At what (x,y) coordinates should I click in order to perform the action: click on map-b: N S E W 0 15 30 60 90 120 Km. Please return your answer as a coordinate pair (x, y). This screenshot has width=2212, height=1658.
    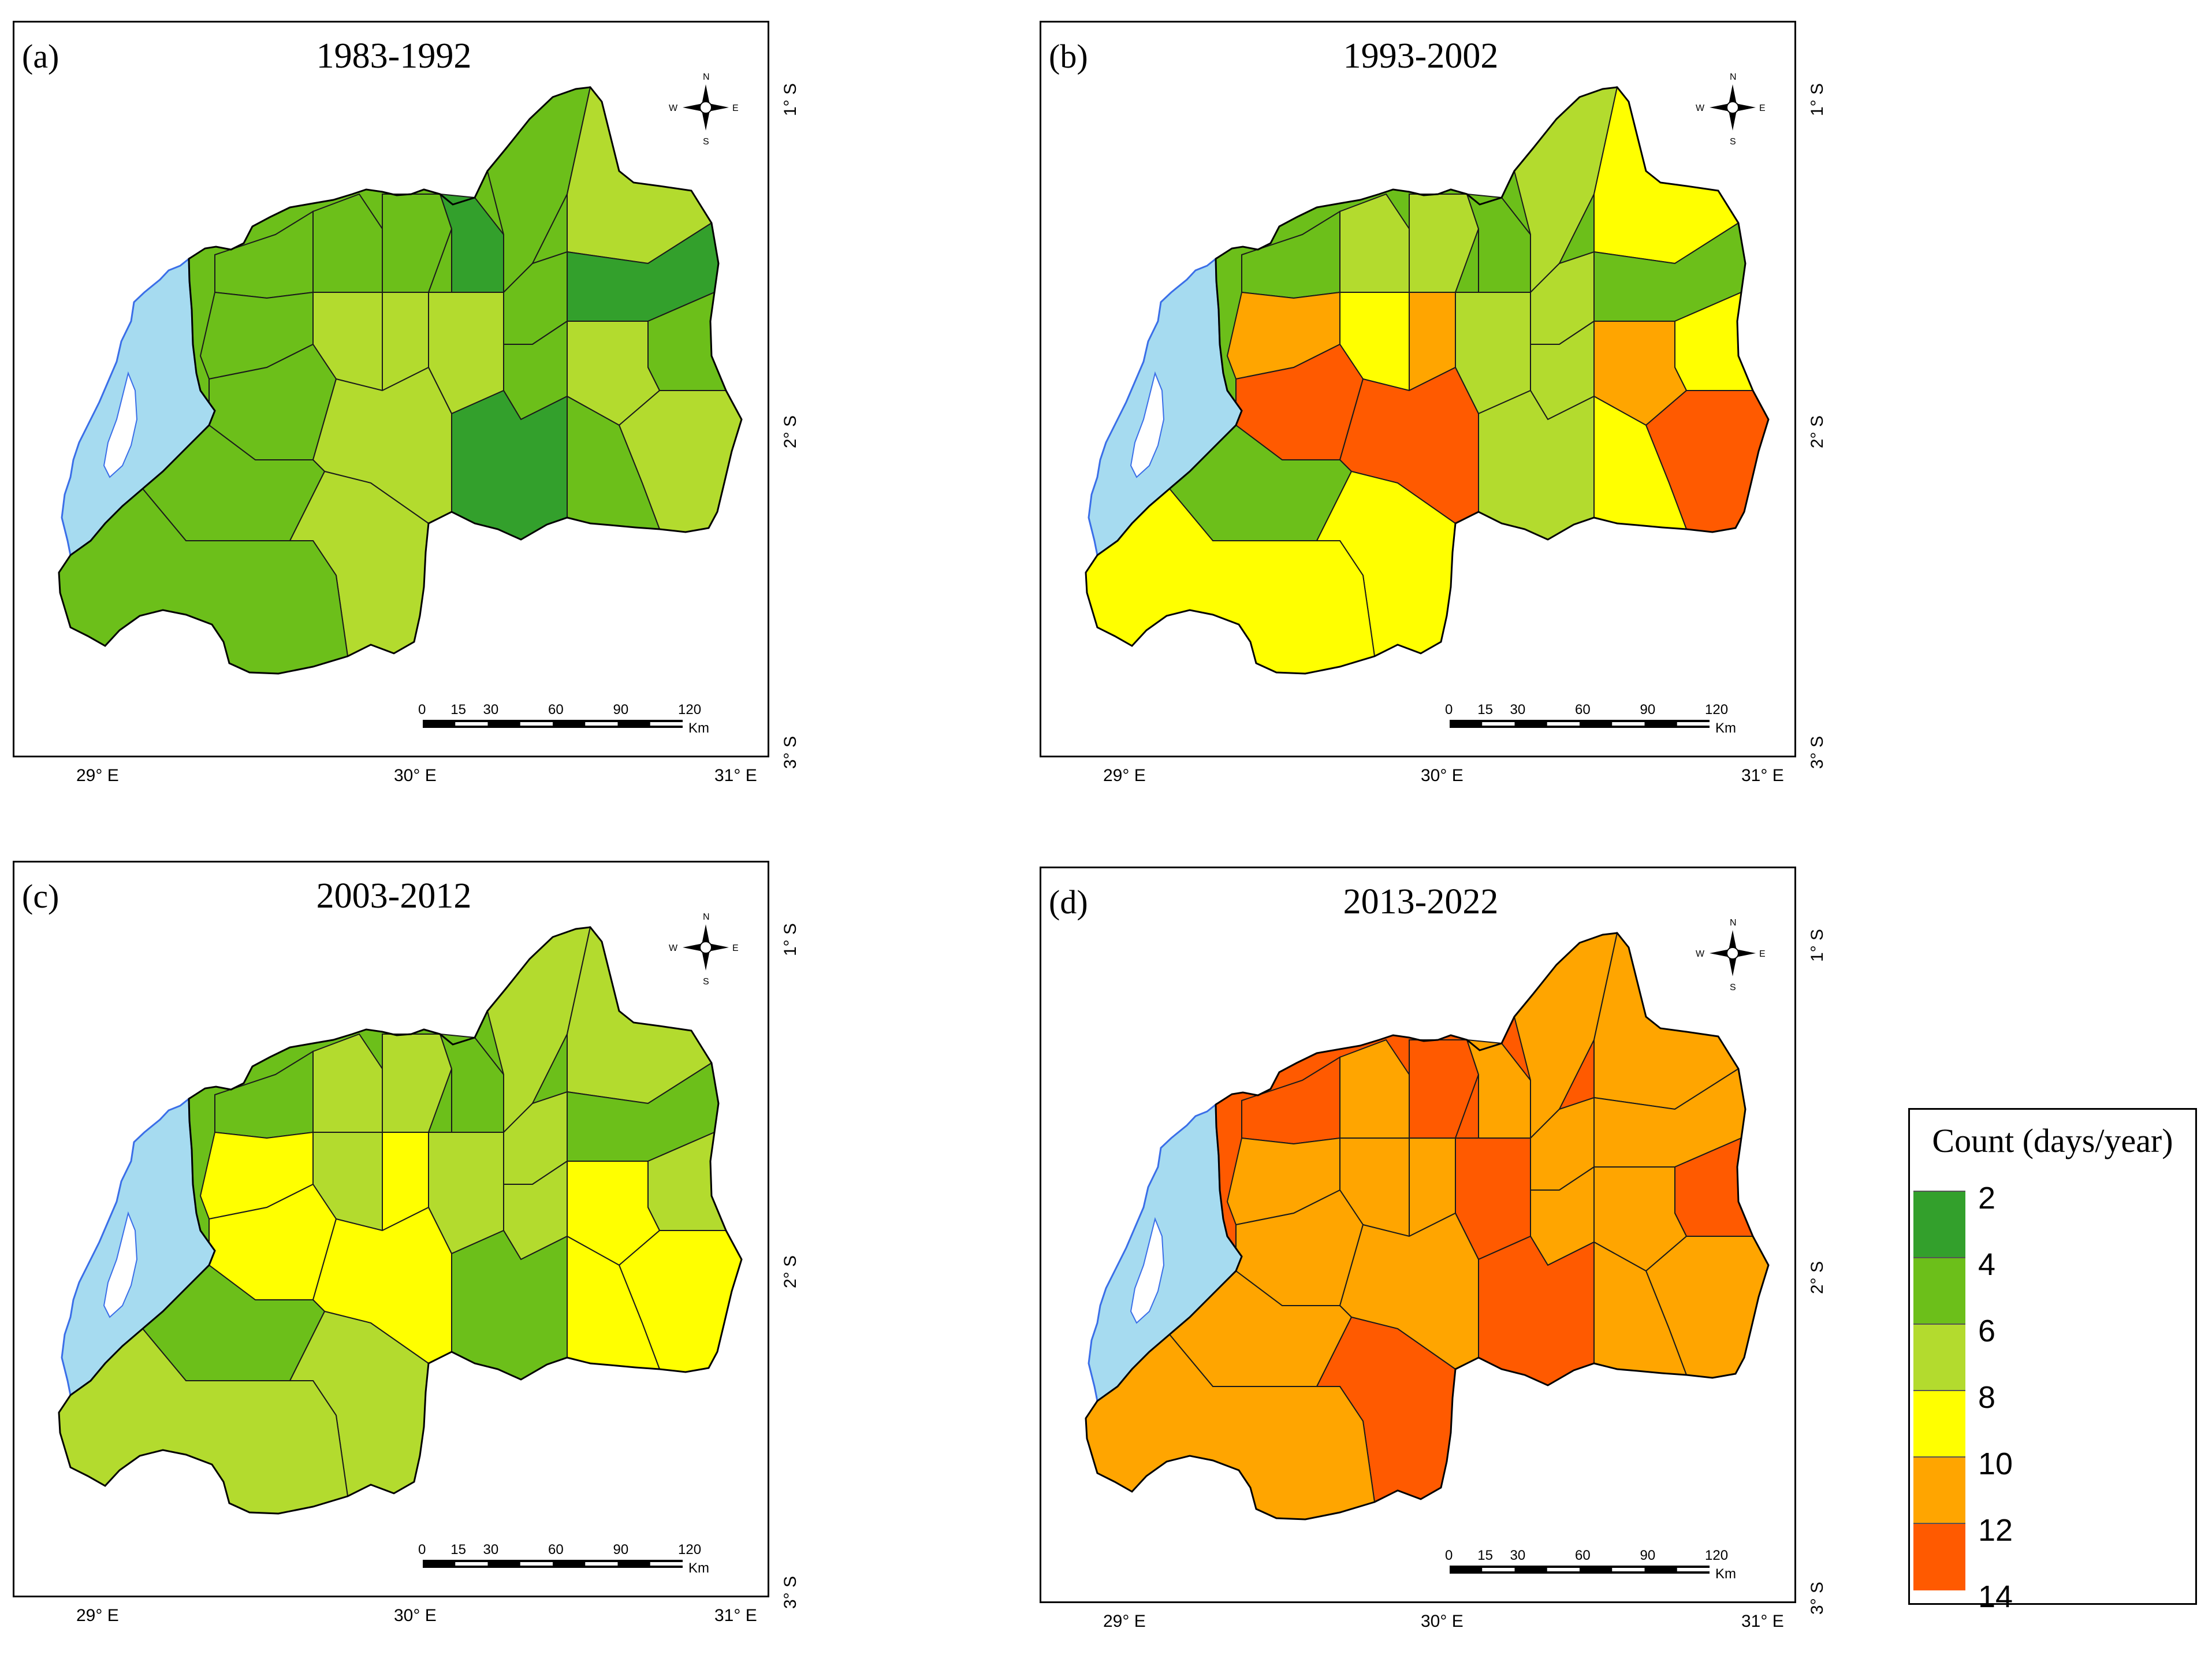
    Looking at the image, I should click on (1428, 404).